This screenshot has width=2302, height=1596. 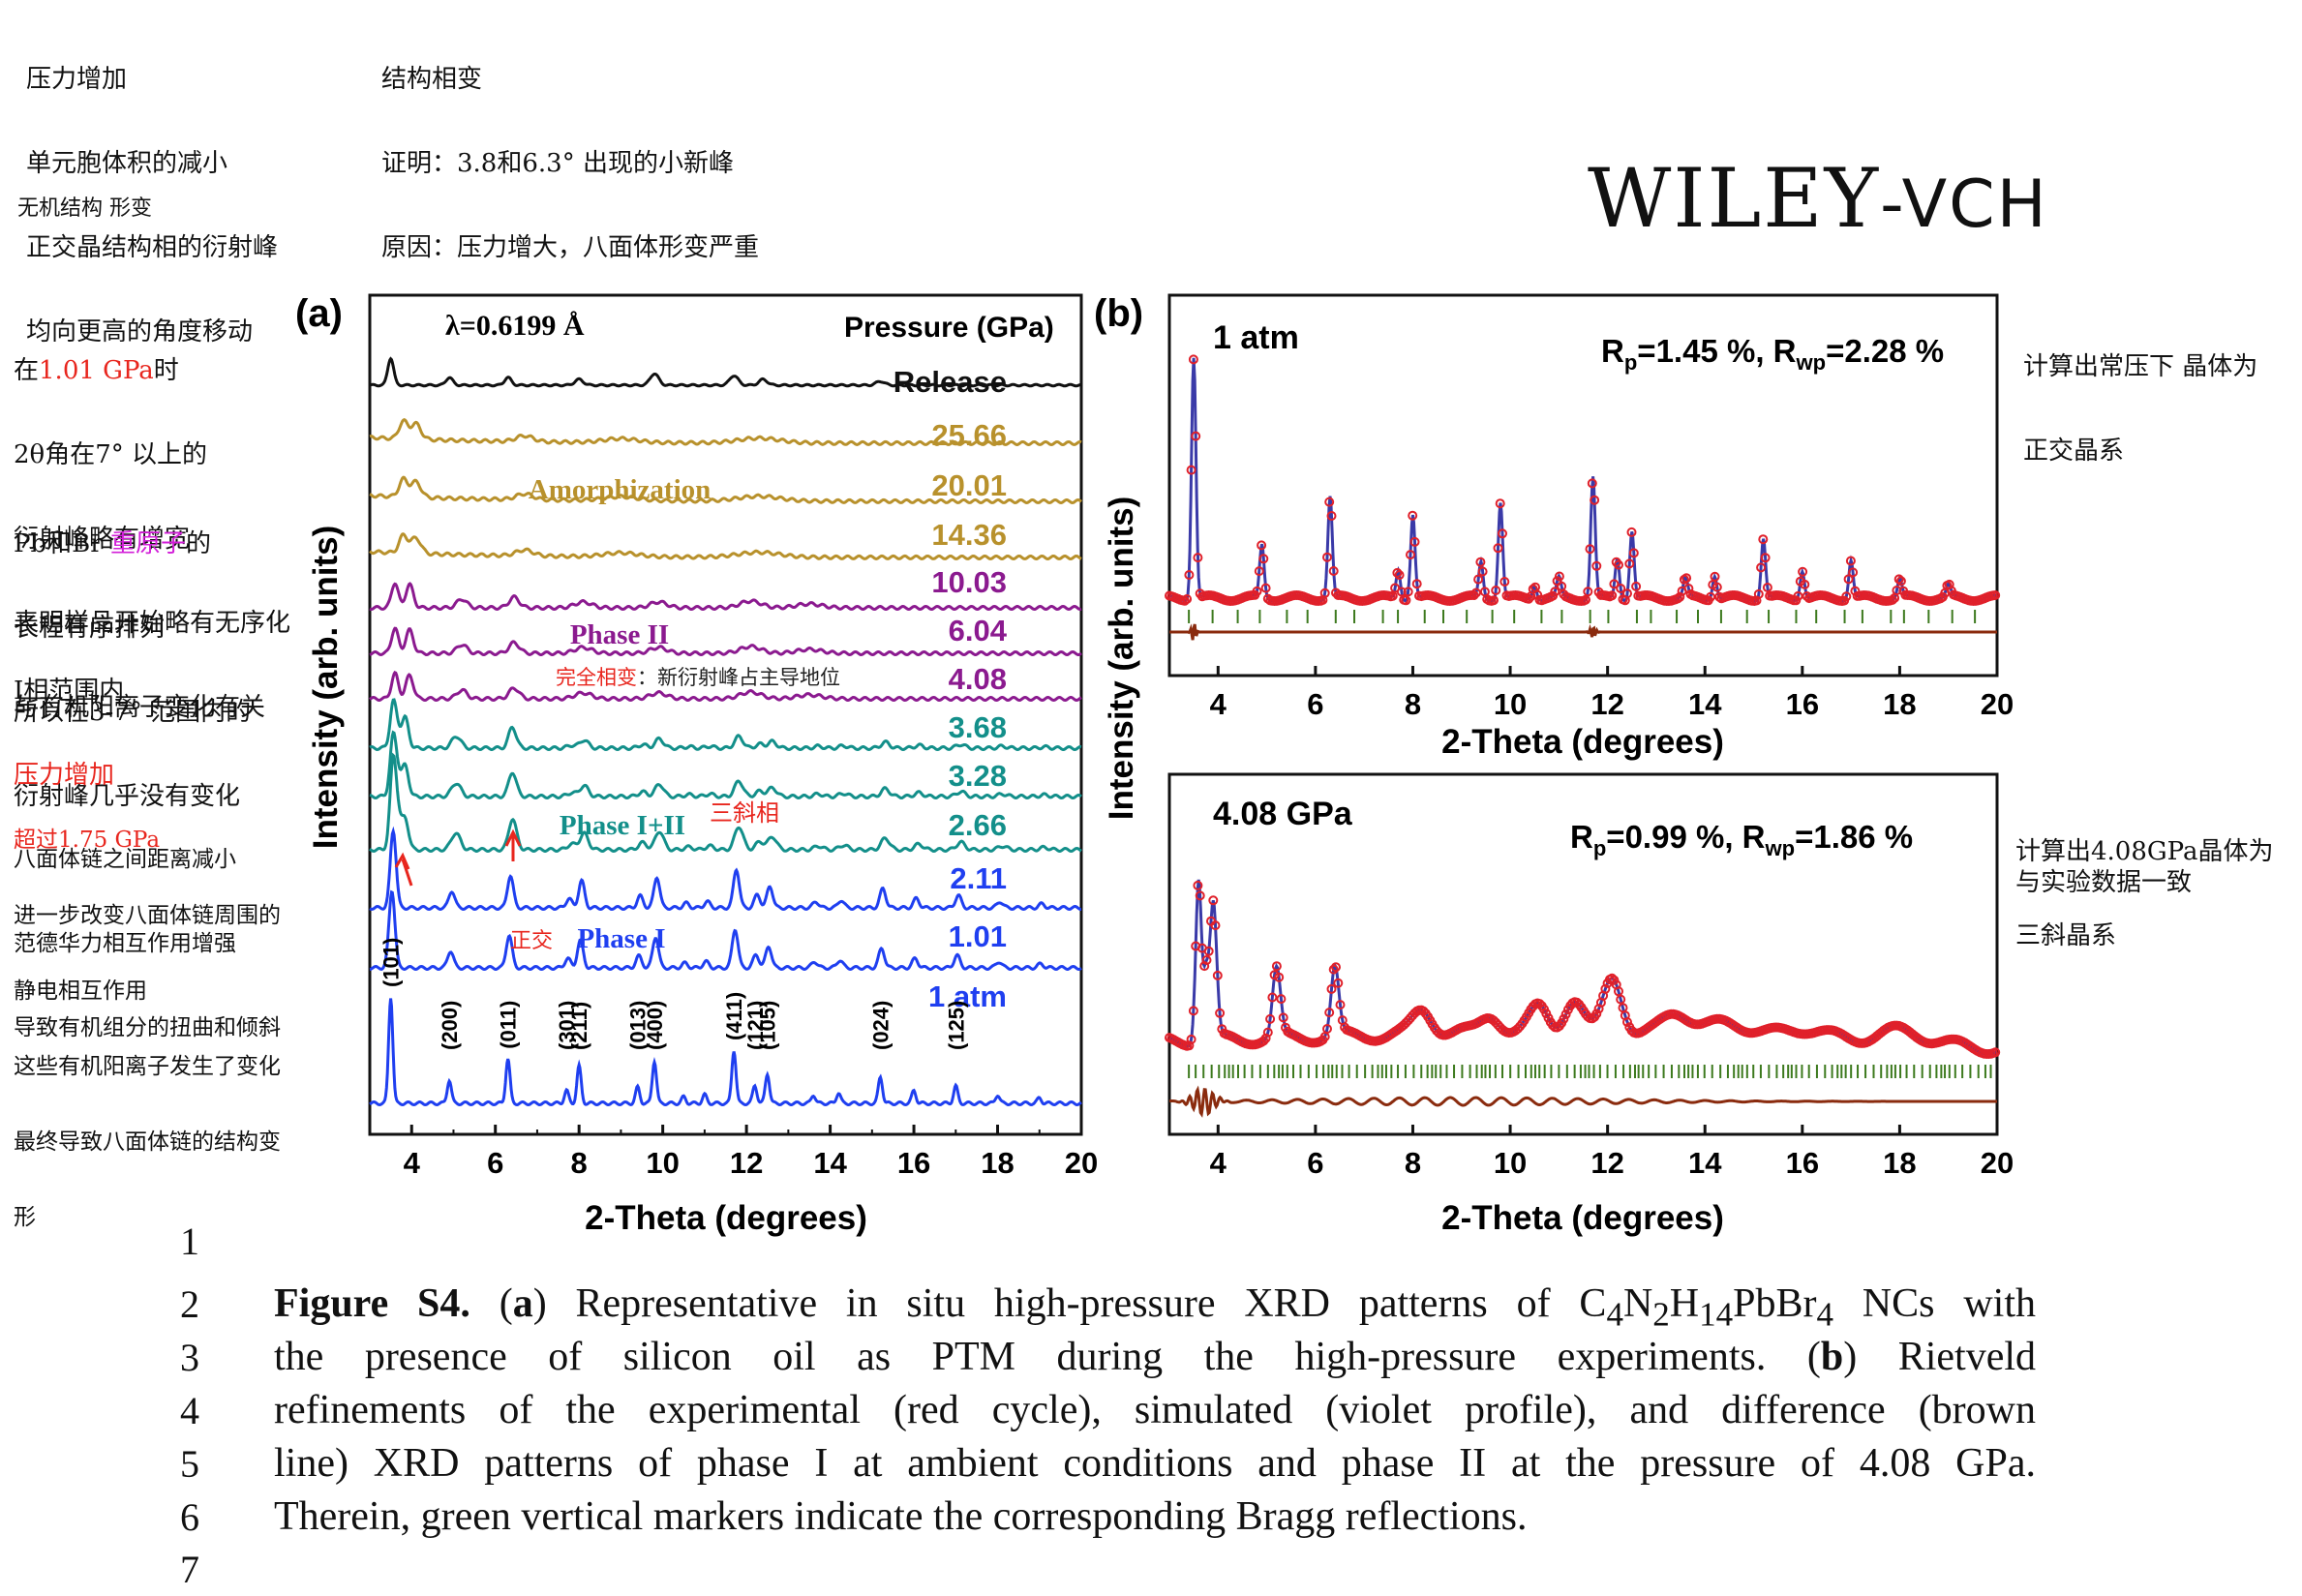 What do you see at coordinates (579, 1026) in the screenshot?
I see `hkl-label: (211)` at bounding box center [579, 1026].